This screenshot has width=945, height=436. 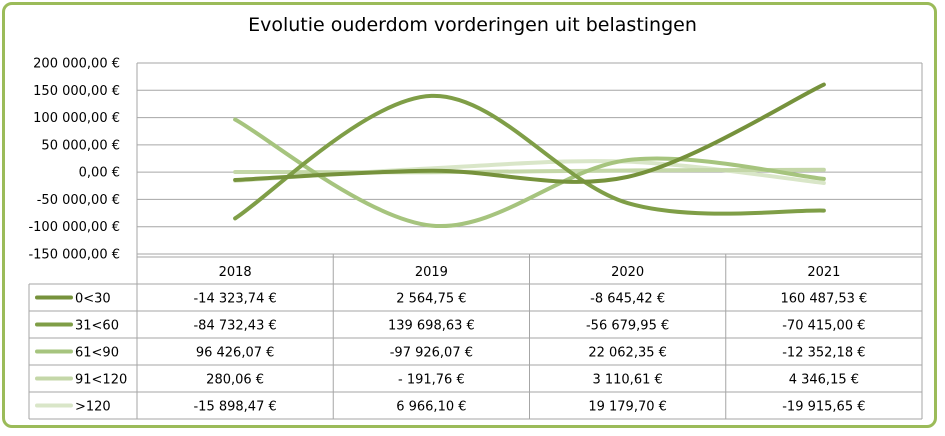 What do you see at coordinates (627, 326) in the screenshot?
I see `data-label: -56 679,95 €` at bounding box center [627, 326].